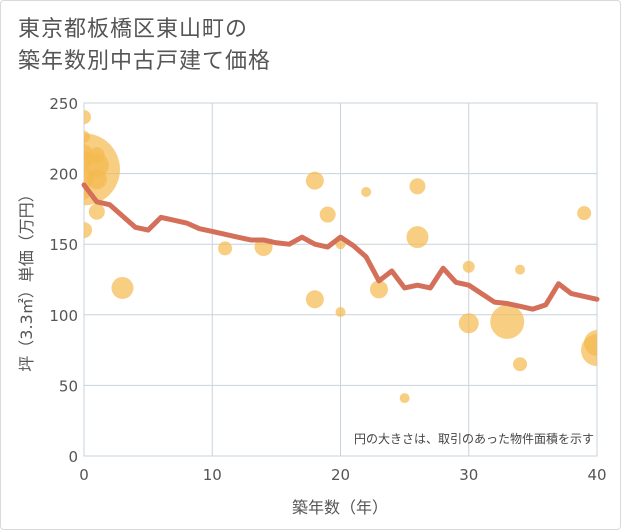  I want to click on x-axis-label: 築年数（年）, so click(340, 507).